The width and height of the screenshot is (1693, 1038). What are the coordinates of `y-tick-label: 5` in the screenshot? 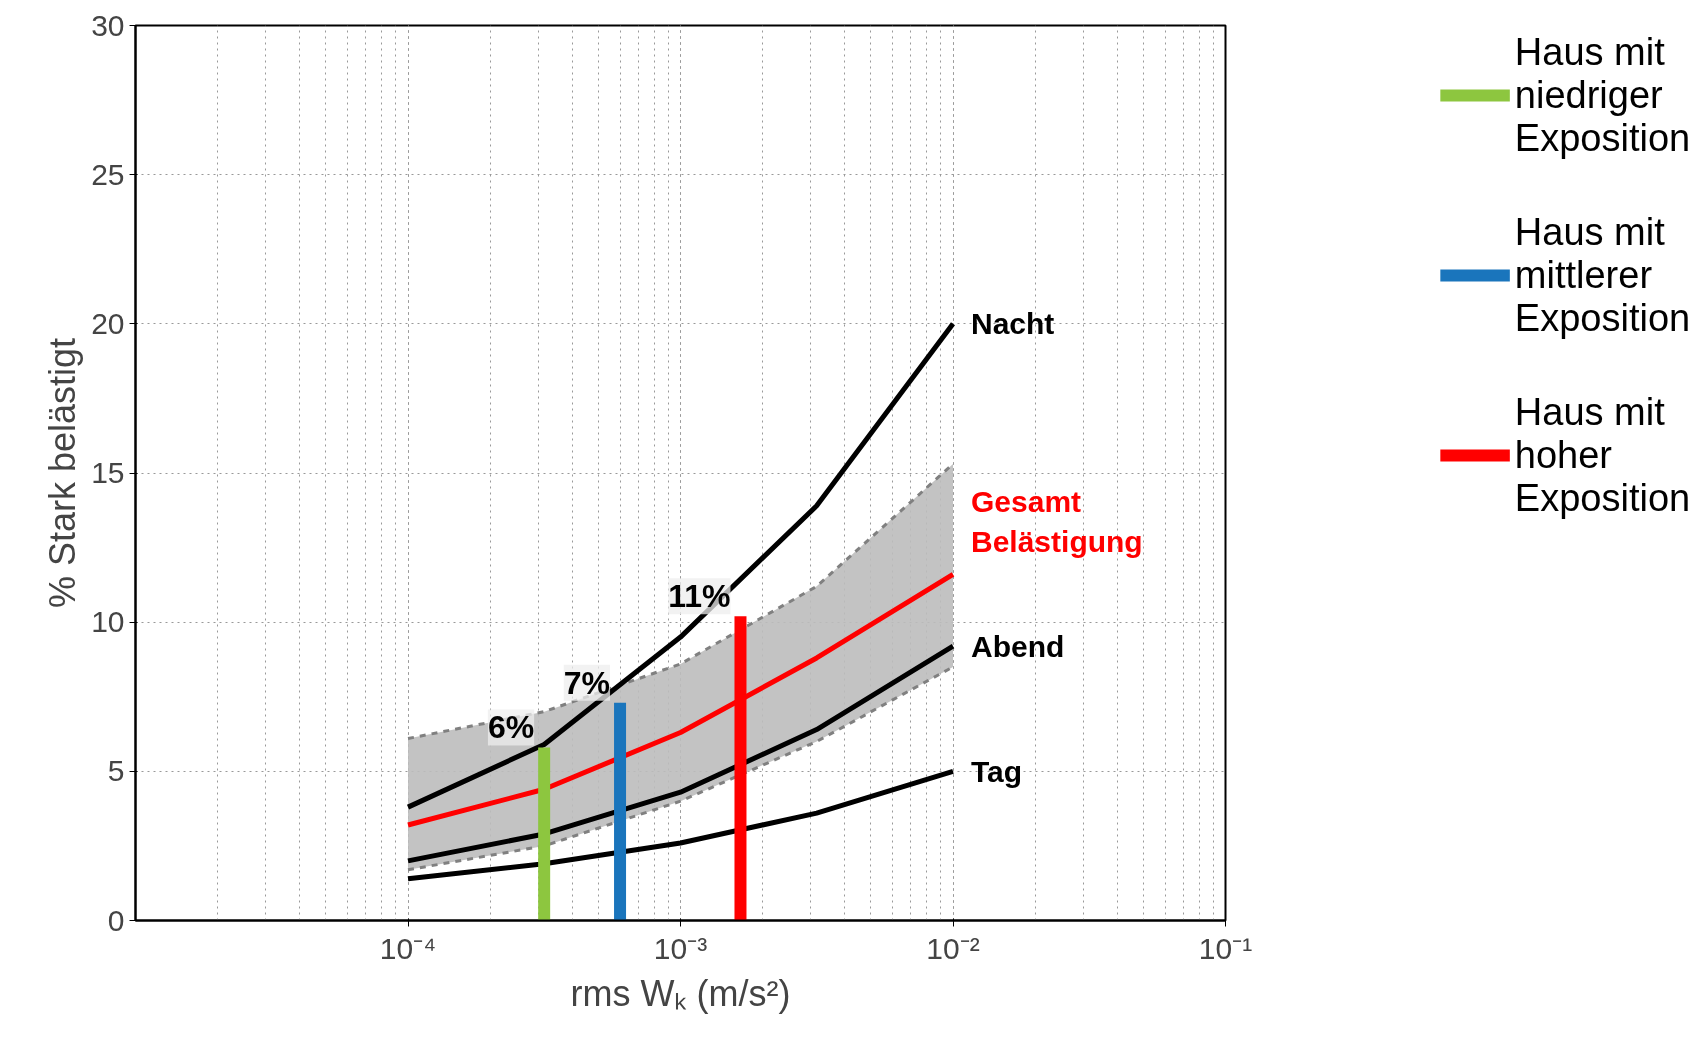 It's located at (116, 771).